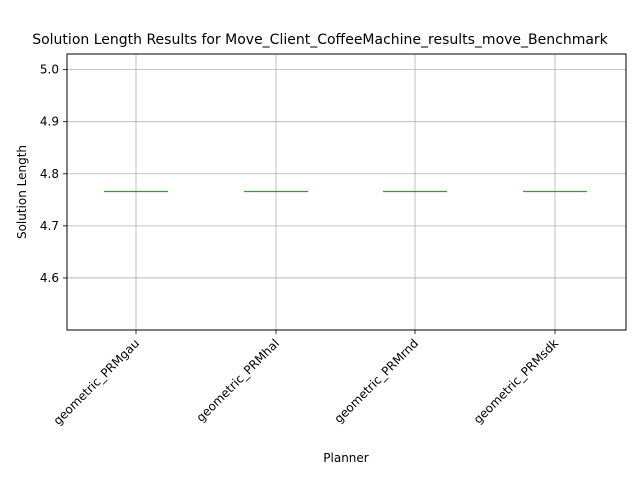  What do you see at coordinates (346, 458) in the screenshot?
I see `x-axis-label: Planner` at bounding box center [346, 458].